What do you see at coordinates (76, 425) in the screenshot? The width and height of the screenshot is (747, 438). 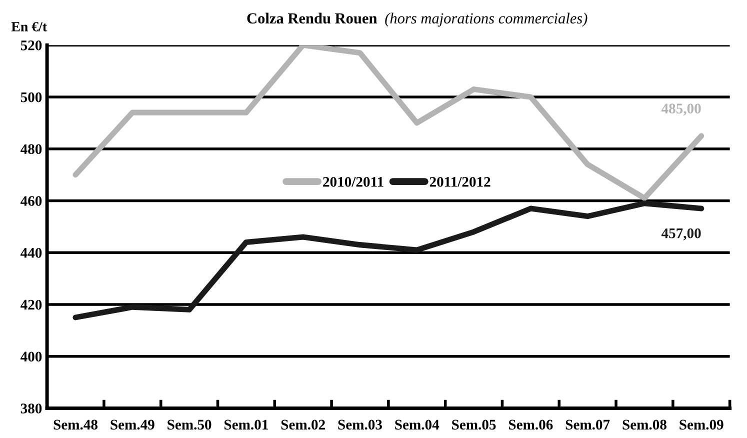 I see `x-tick-label: Sem.48` at bounding box center [76, 425].